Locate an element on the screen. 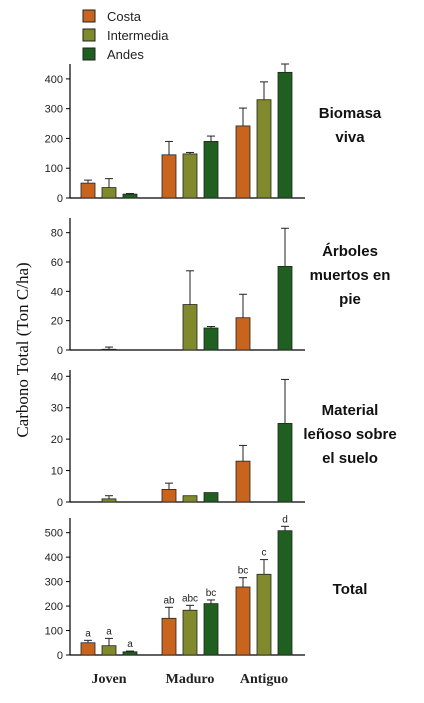 The width and height of the screenshot is (424, 703). panel-label: viva is located at coordinates (350, 137).